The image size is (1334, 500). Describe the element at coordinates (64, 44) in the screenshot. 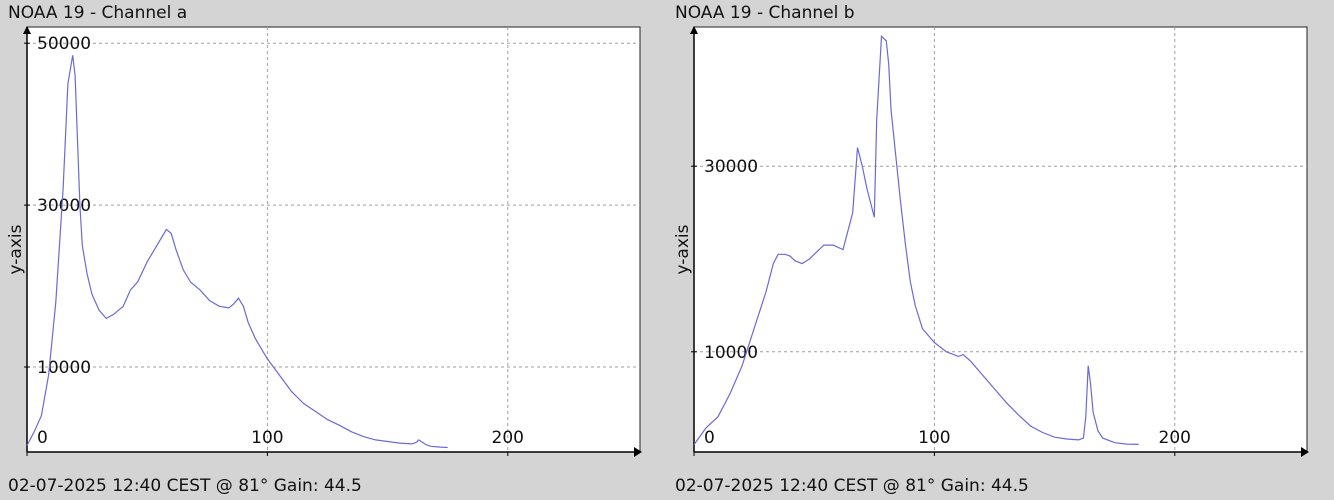

I see `y-tick-label: 50000` at that location.